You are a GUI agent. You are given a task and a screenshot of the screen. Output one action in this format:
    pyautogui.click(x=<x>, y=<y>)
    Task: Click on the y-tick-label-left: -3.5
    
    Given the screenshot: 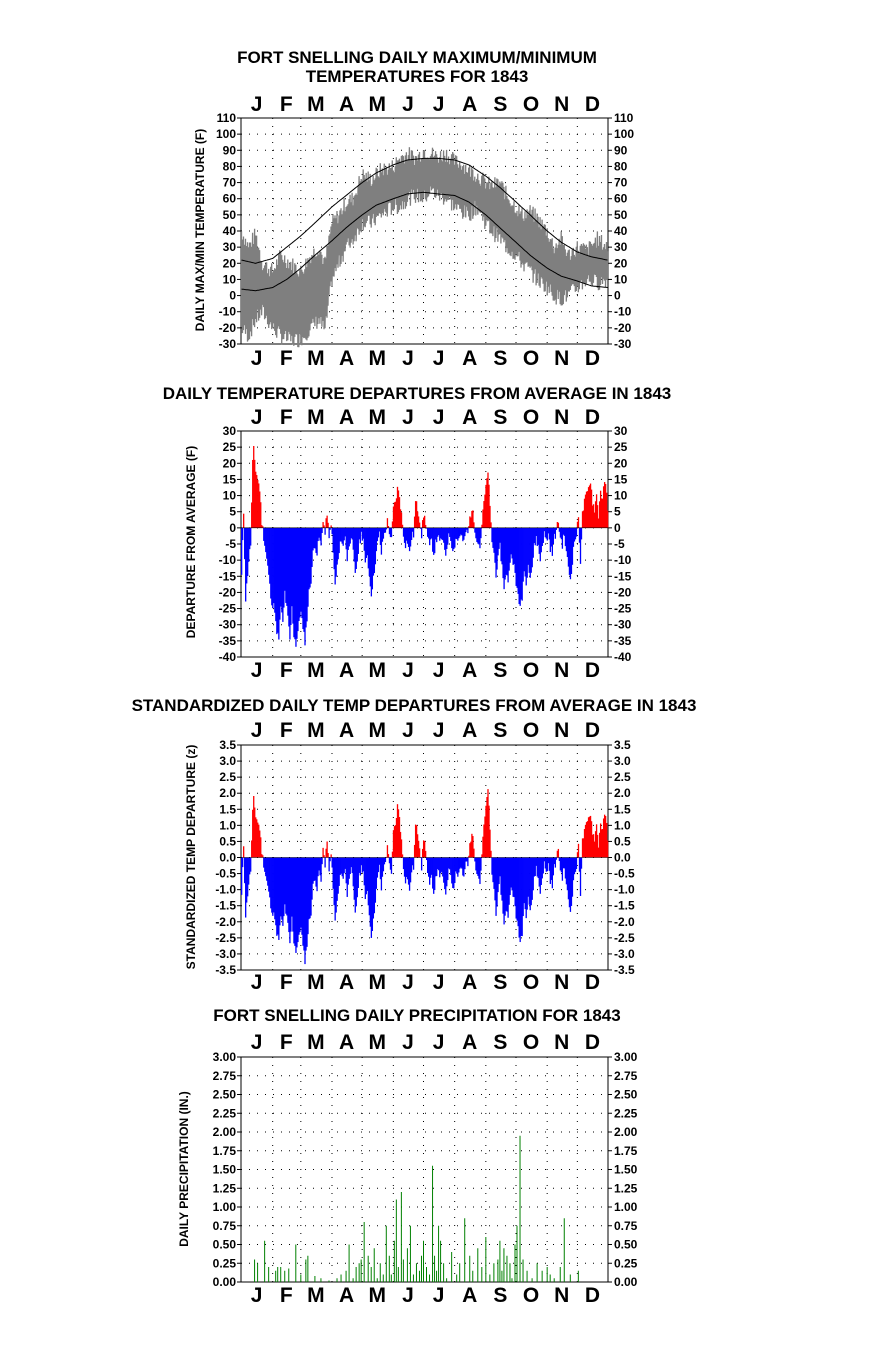 What is the action you would take?
    pyautogui.click(x=225, y=970)
    